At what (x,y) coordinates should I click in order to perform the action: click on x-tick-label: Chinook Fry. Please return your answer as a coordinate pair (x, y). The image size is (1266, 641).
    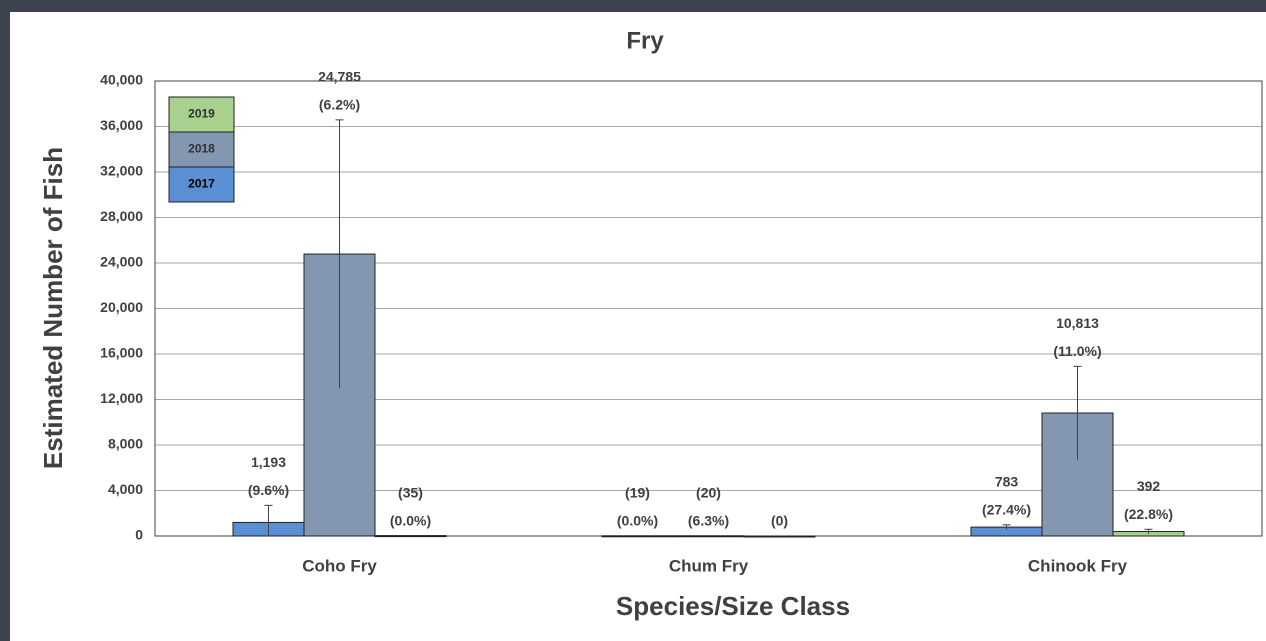
    Looking at the image, I should click on (1078, 565).